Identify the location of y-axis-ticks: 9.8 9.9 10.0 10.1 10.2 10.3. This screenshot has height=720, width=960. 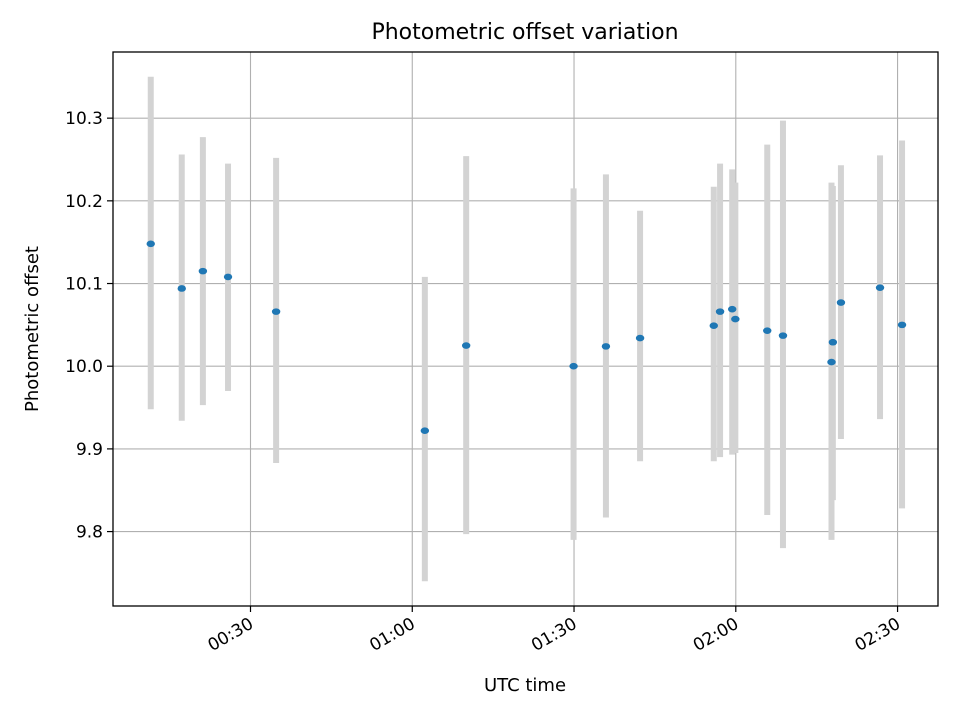
(89, 326).